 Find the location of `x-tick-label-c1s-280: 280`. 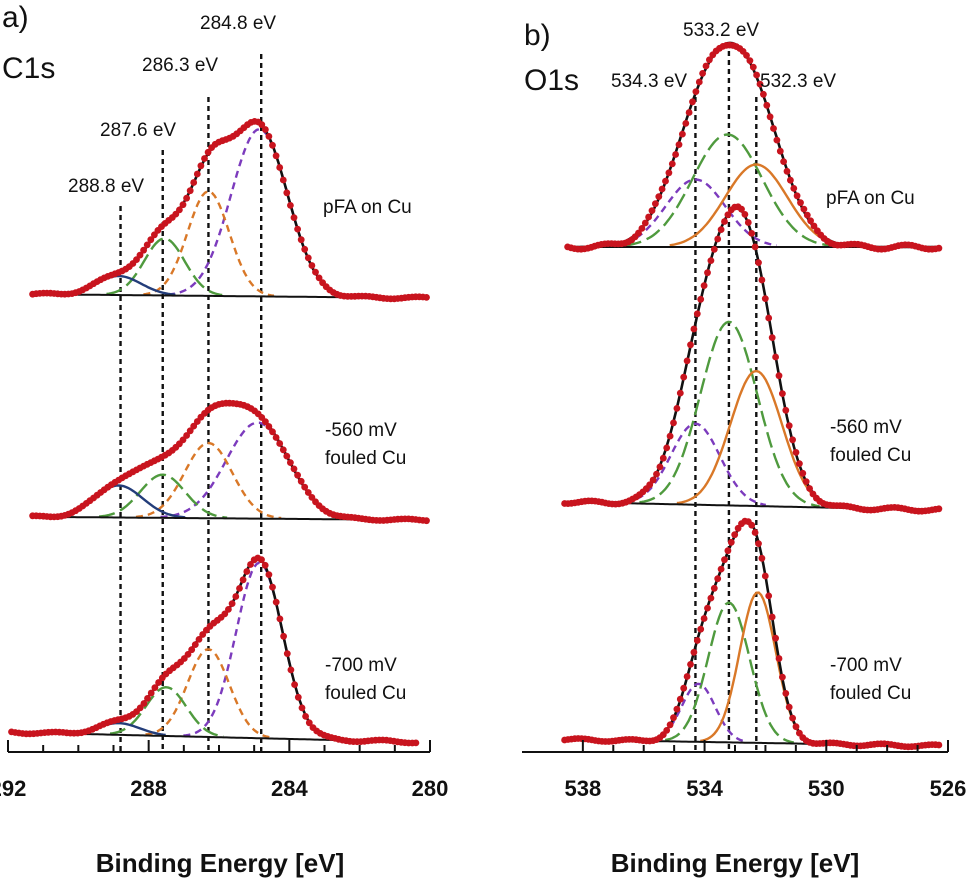

x-tick-label-c1s-280: 280 is located at coordinates (430, 788).